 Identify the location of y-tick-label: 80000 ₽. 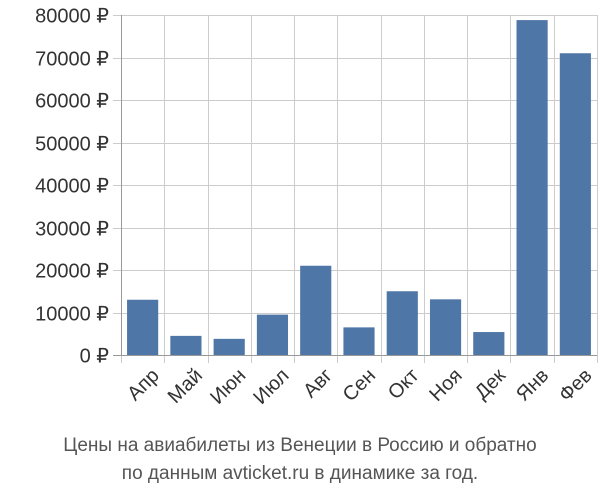
(72, 17).